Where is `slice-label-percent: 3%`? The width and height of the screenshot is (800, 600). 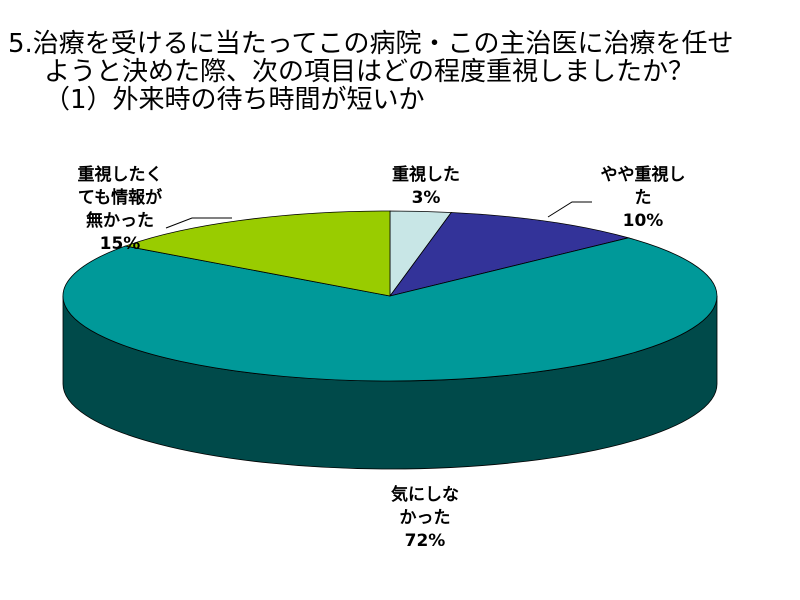 slice-label-percent: 3% is located at coordinates (426, 198).